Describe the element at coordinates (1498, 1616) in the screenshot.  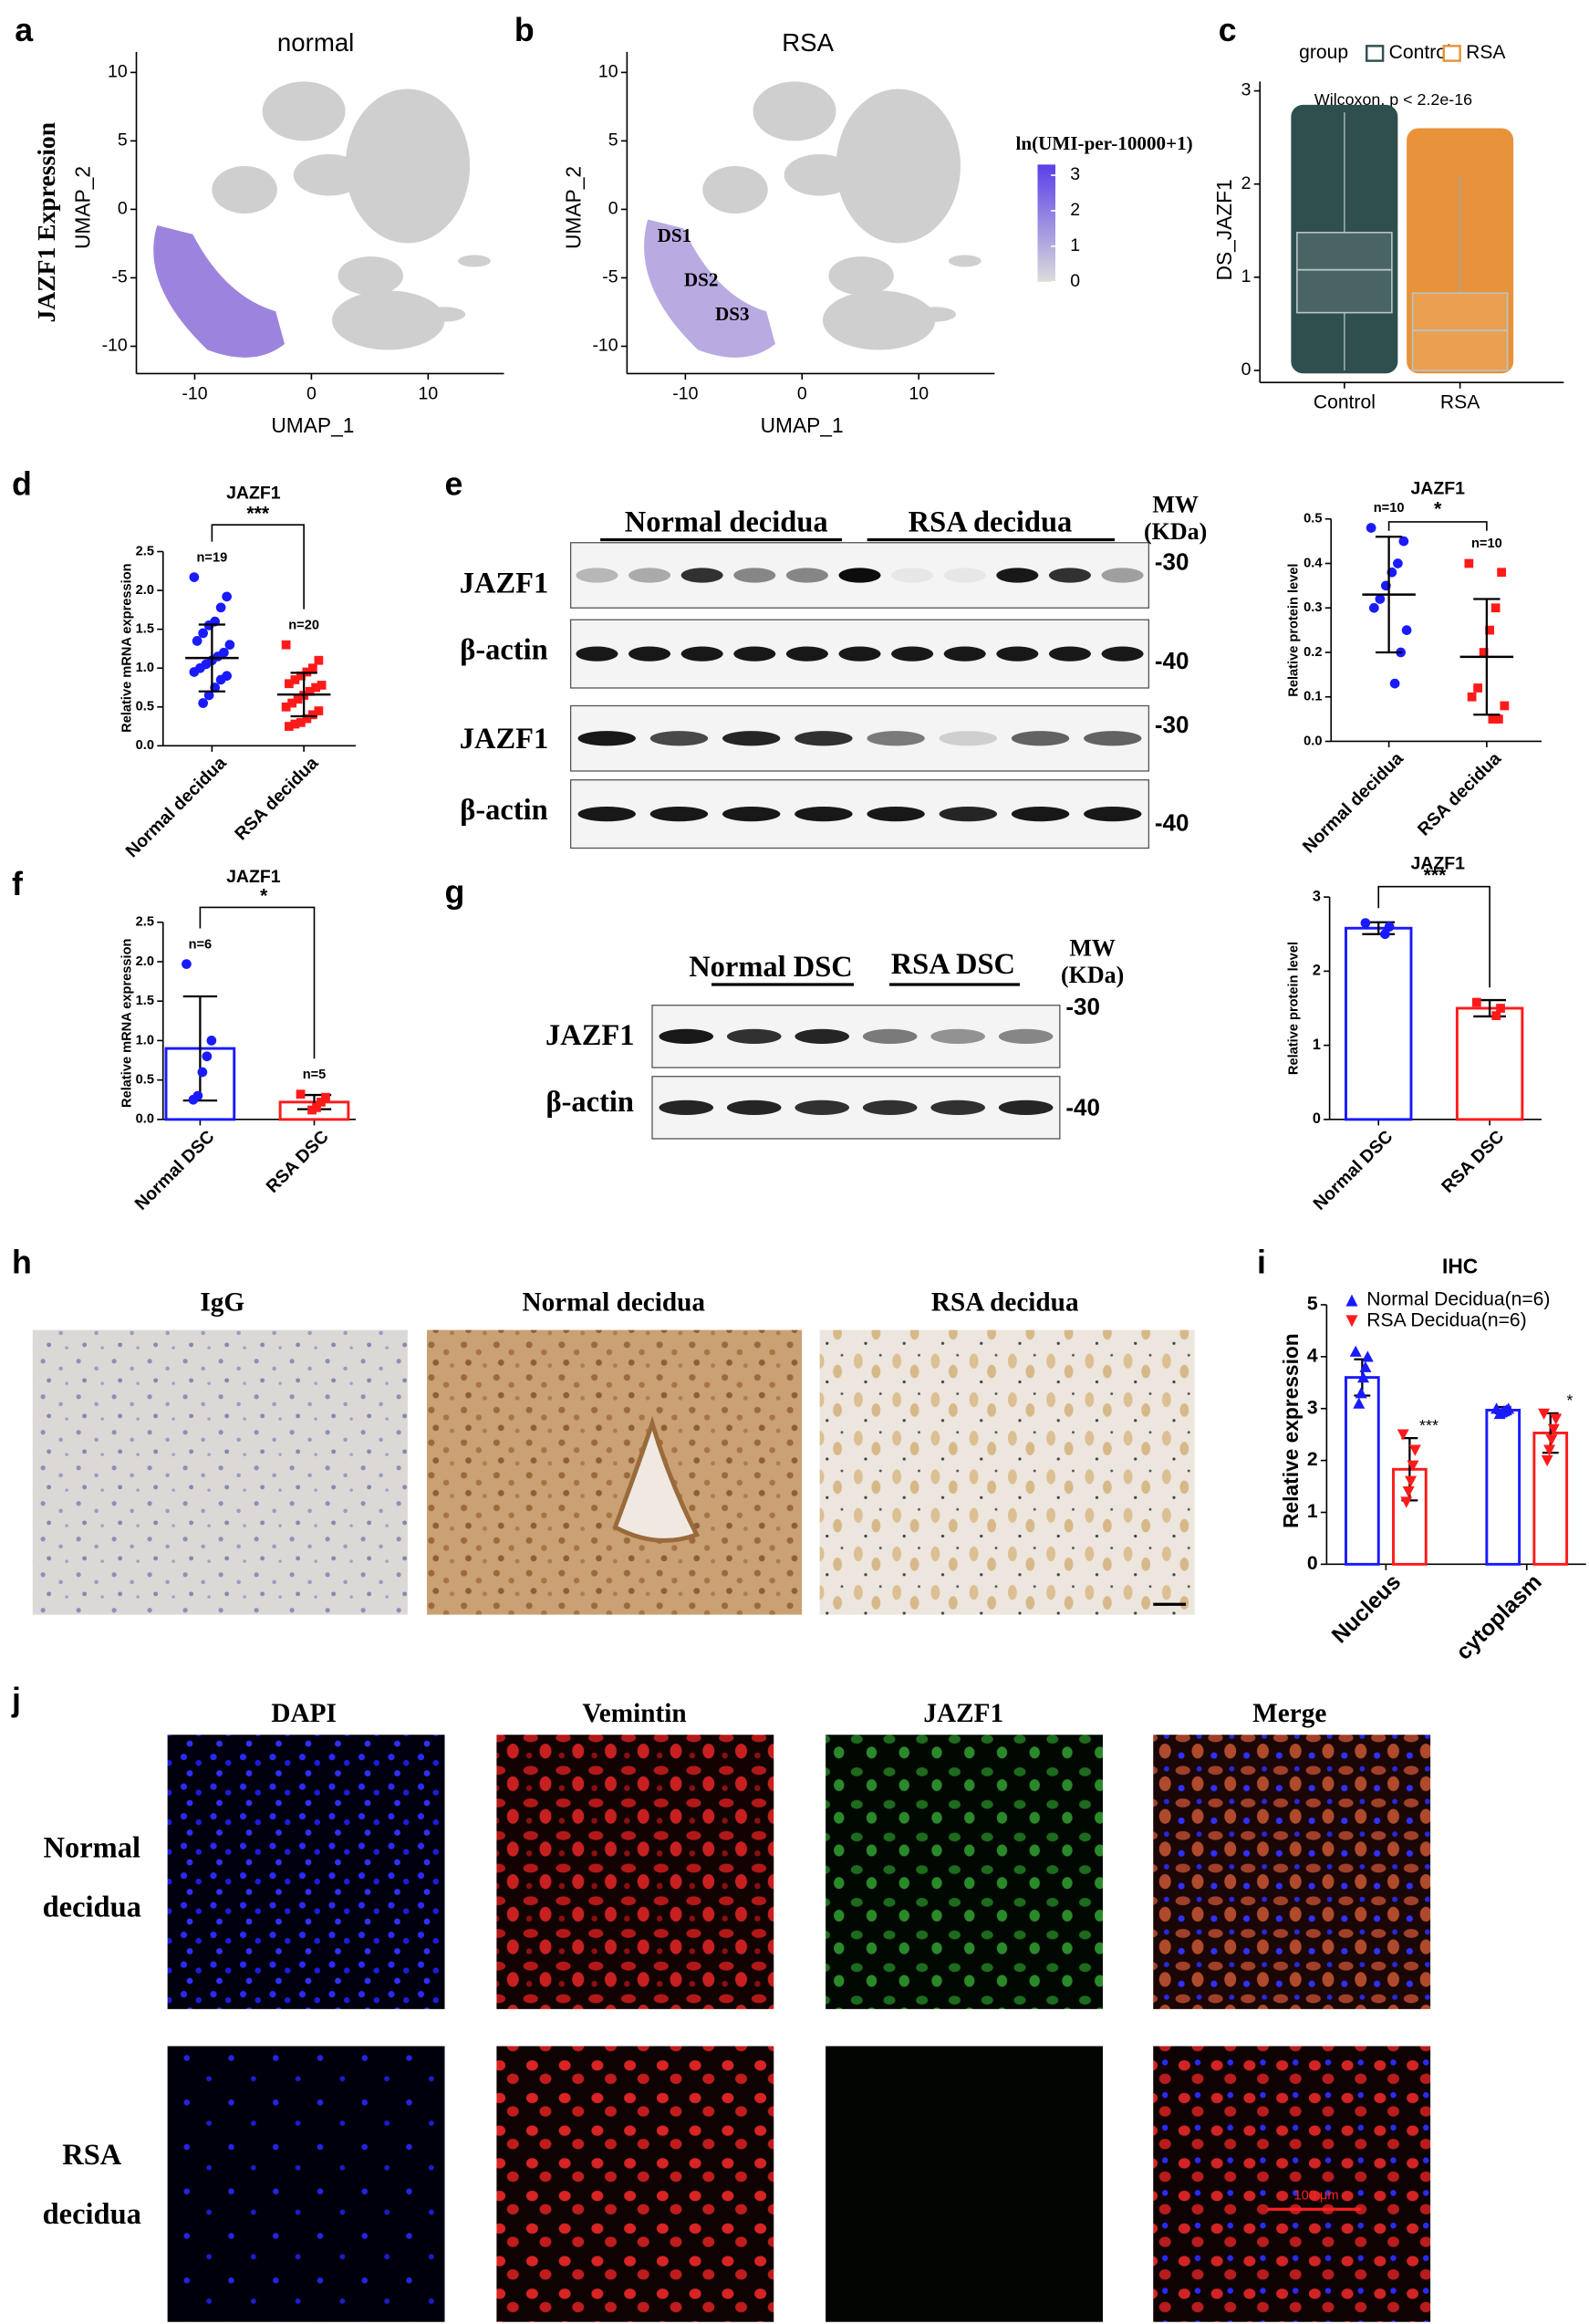
I see `x-tick-label: cytoplasm` at that location.